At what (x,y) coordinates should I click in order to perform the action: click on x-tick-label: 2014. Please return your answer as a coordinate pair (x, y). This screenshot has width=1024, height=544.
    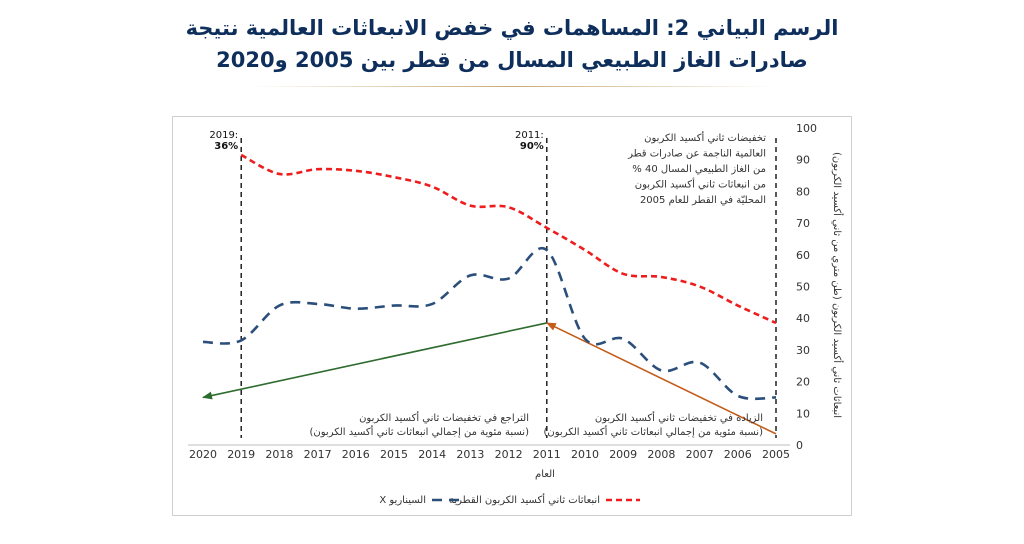
    Looking at the image, I should click on (432, 454).